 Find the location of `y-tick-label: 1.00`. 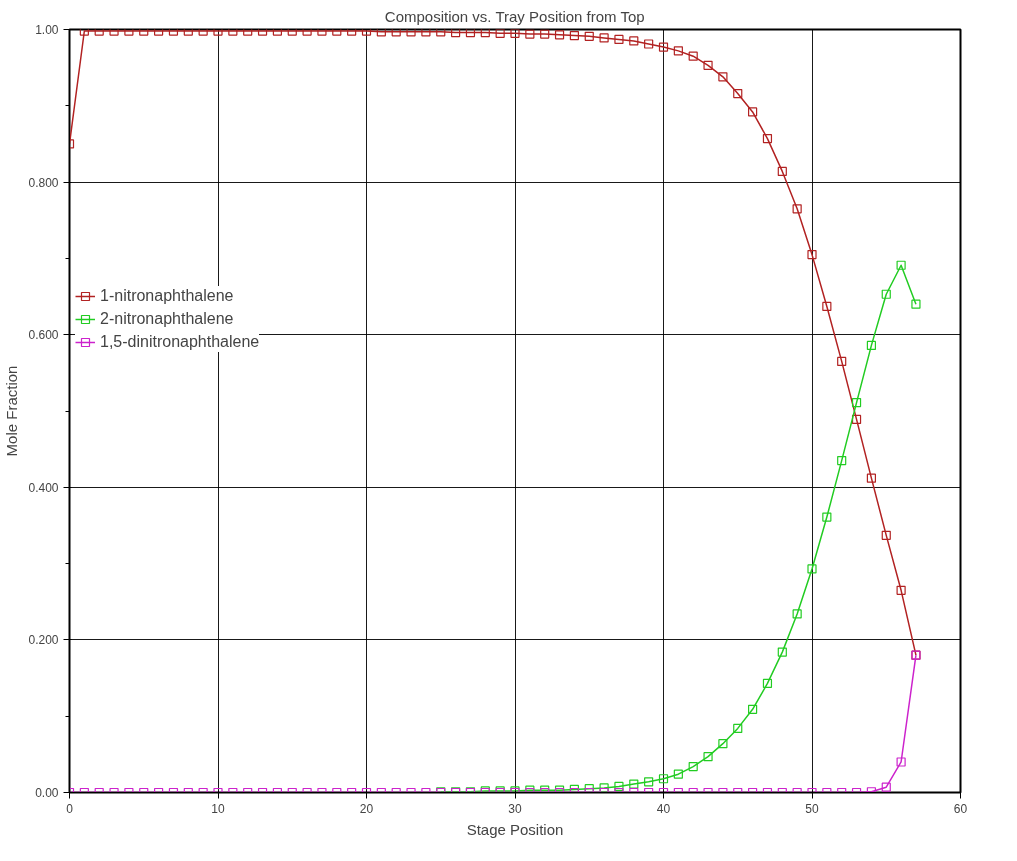

y-tick-label: 1.00 is located at coordinates (47, 30).